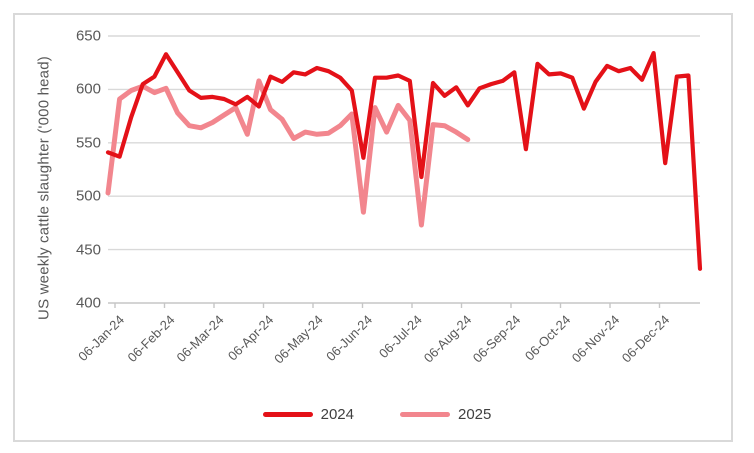 This screenshot has height=453, width=754. Describe the element at coordinates (88, 89) in the screenshot. I see `y-axis-tick-label: 600` at that location.